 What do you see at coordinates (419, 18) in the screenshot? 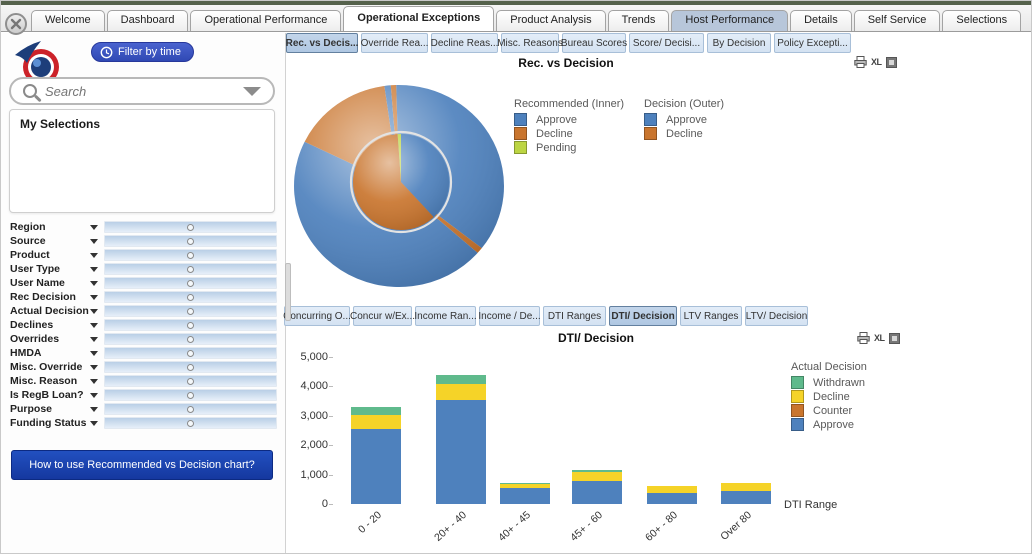
I see `tab-operational-exceptions: Operational Exceptions` at bounding box center [419, 18].